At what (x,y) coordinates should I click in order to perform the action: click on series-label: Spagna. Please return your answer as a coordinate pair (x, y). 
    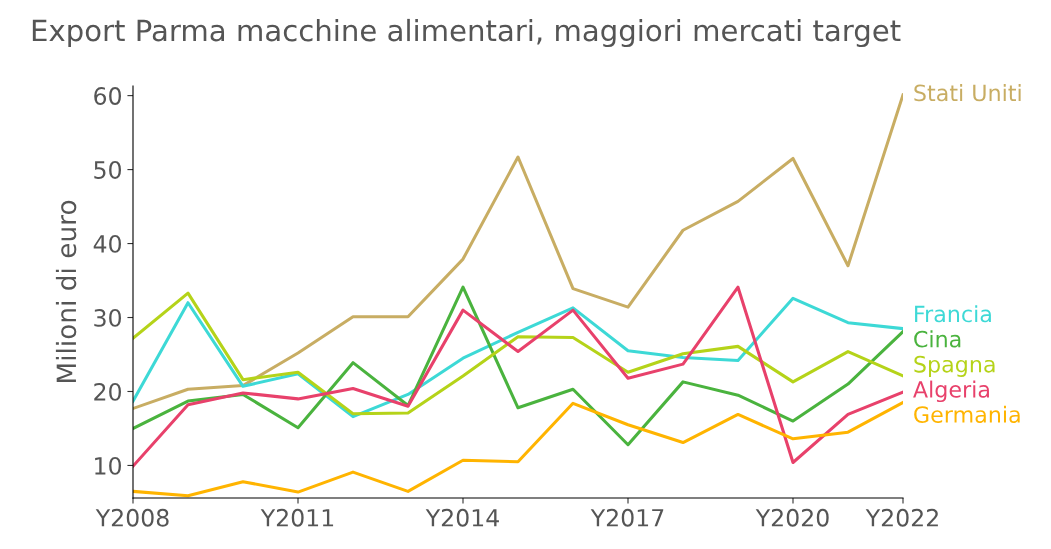
    Looking at the image, I should click on (954, 366).